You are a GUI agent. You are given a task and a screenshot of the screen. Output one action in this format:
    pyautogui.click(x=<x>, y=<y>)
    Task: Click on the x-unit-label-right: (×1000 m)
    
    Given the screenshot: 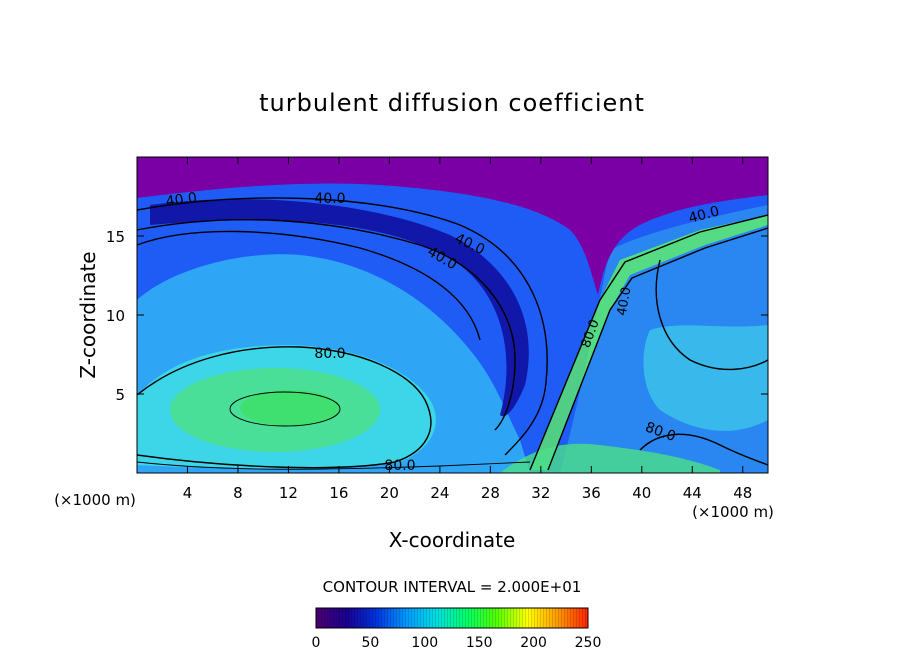 What is the action you would take?
    pyautogui.click(x=733, y=512)
    